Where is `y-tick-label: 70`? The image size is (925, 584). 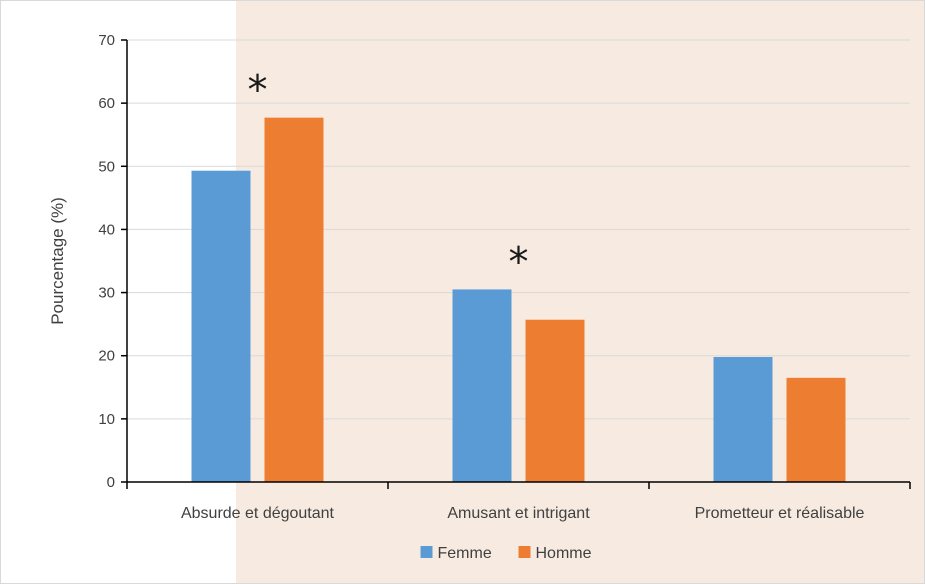 y-tick-label: 70 is located at coordinates (106, 40).